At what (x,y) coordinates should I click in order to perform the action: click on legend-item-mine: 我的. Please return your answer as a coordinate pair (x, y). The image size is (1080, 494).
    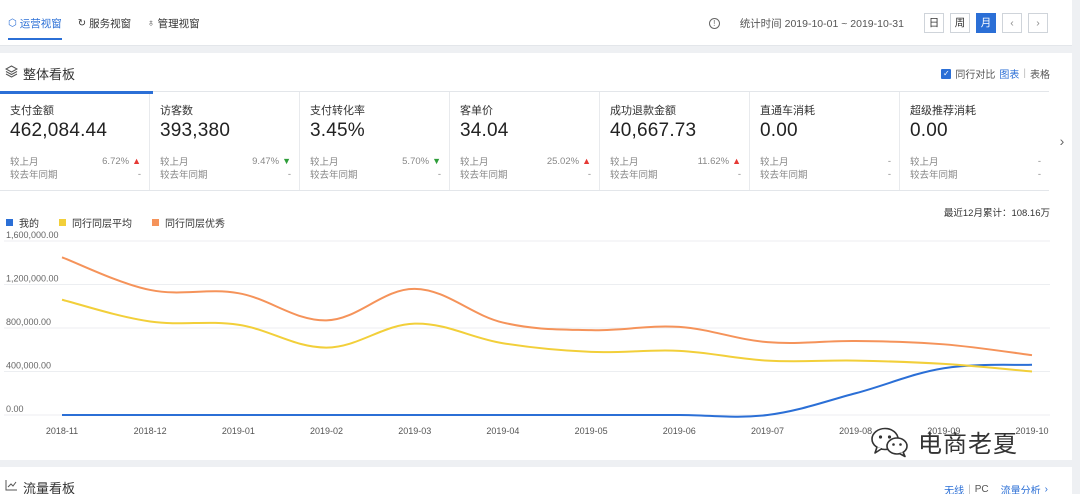
    Looking at the image, I should click on (22, 222).